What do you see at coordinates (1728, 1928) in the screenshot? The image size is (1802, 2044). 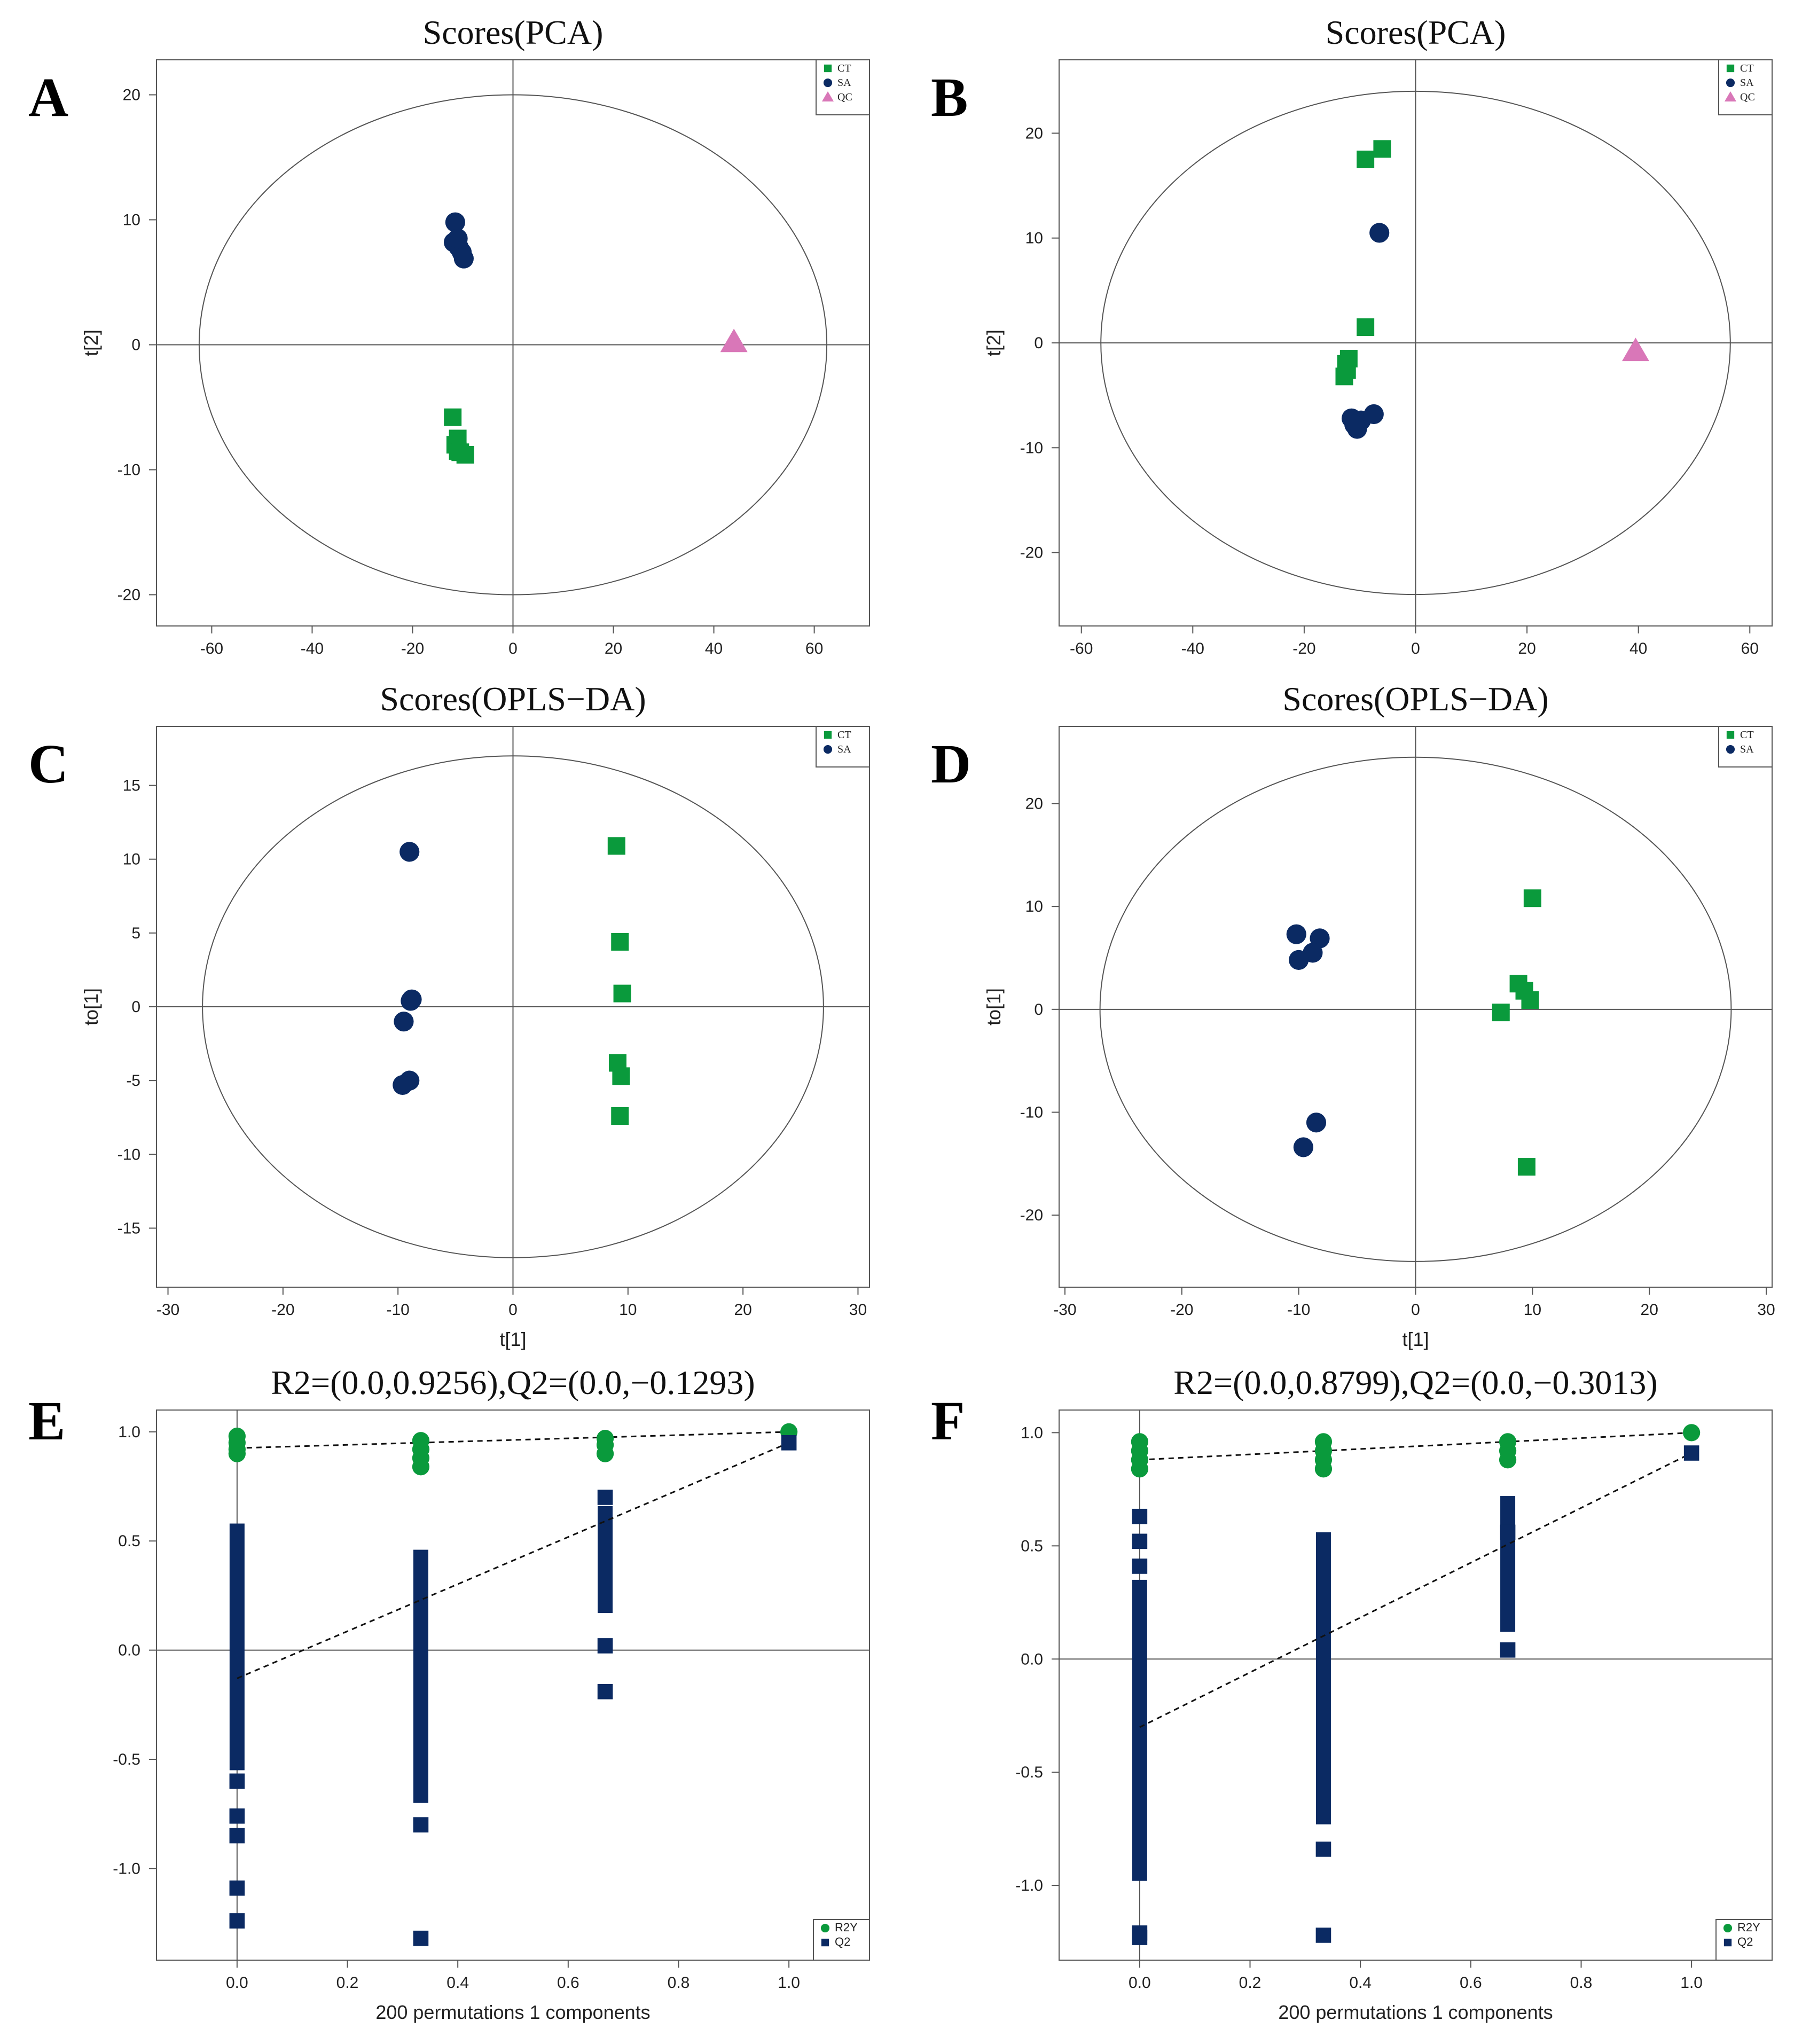 I see `legend-marker-r2y` at bounding box center [1728, 1928].